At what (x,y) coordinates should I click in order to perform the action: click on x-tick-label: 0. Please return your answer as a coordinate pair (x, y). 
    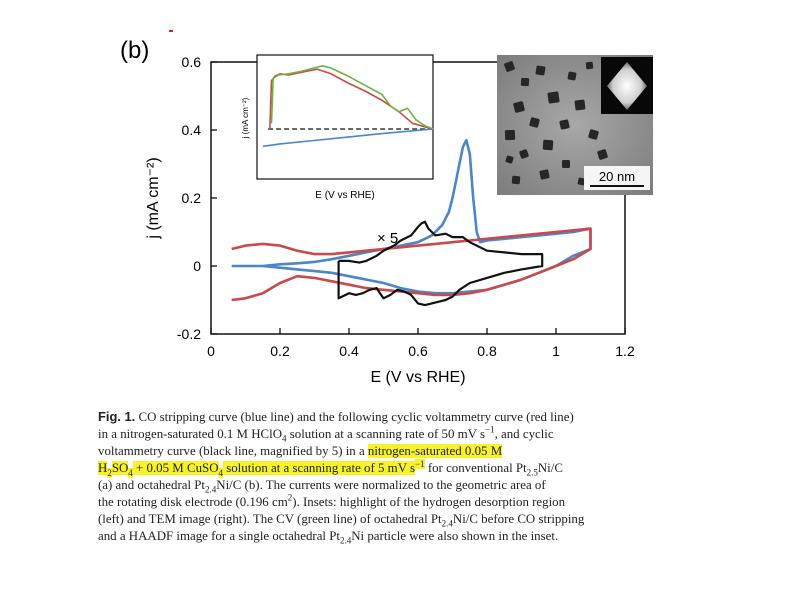
    Looking at the image, I should click on (211, 351).